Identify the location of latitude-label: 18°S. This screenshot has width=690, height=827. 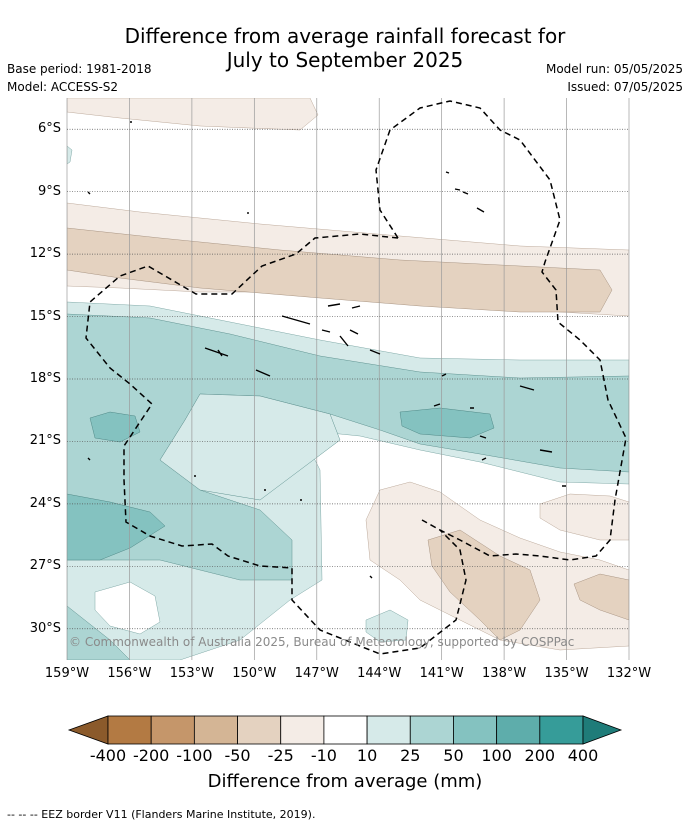
(45, 378).